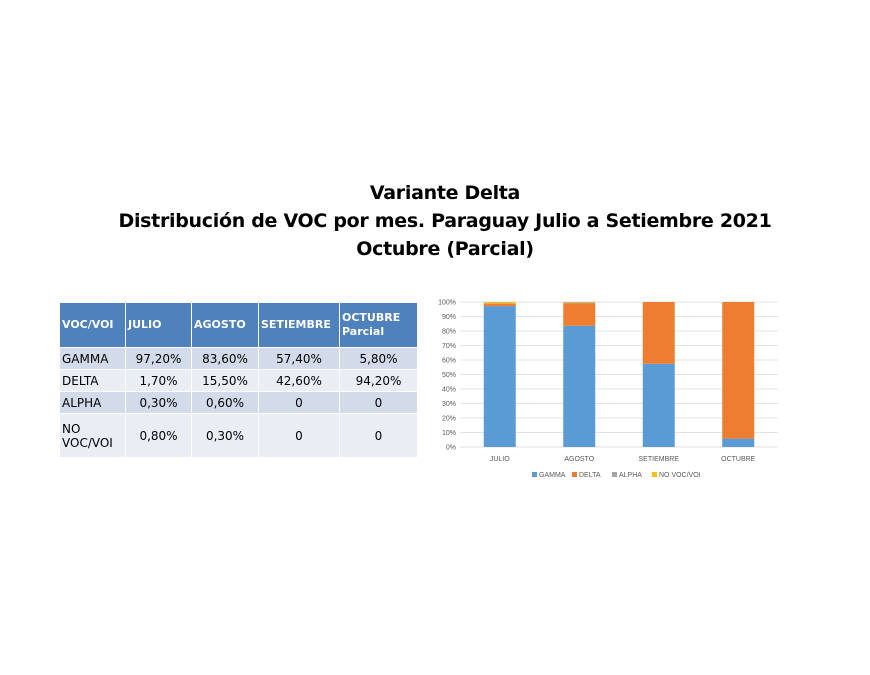 The width and height of the screenshot is (870, 675). Describe the element at coordinates (225, 380) in the screenshot. I see `cell-value: 15,50%` at that location.